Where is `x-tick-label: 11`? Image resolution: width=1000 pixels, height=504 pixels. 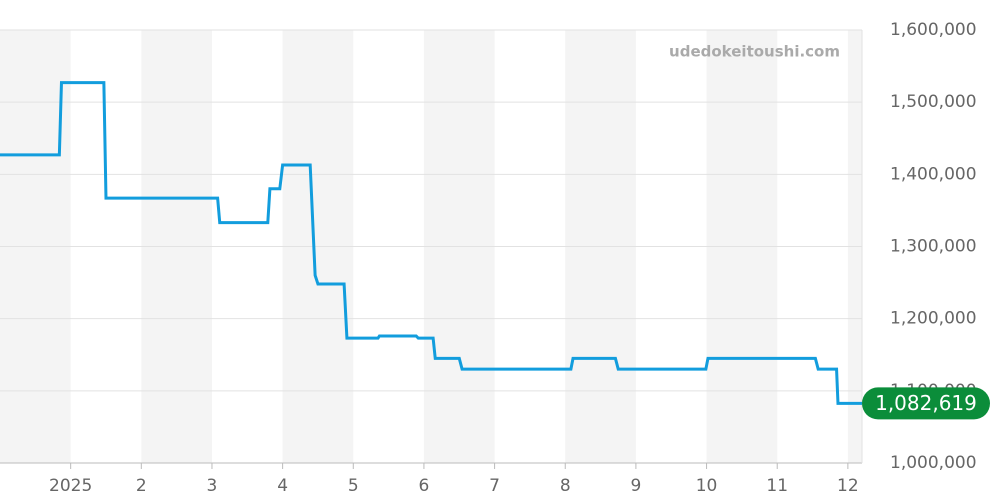 x-tick-label: 11 is located at coordinates (777, 486).